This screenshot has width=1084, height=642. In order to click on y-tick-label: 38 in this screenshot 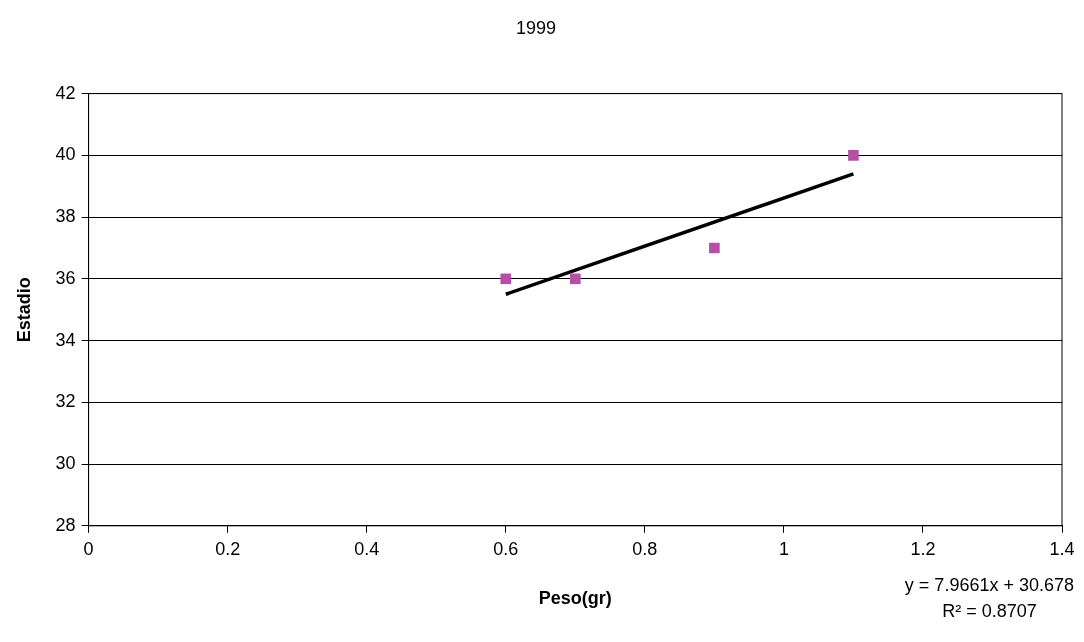, I will do `click(65, 216)`.